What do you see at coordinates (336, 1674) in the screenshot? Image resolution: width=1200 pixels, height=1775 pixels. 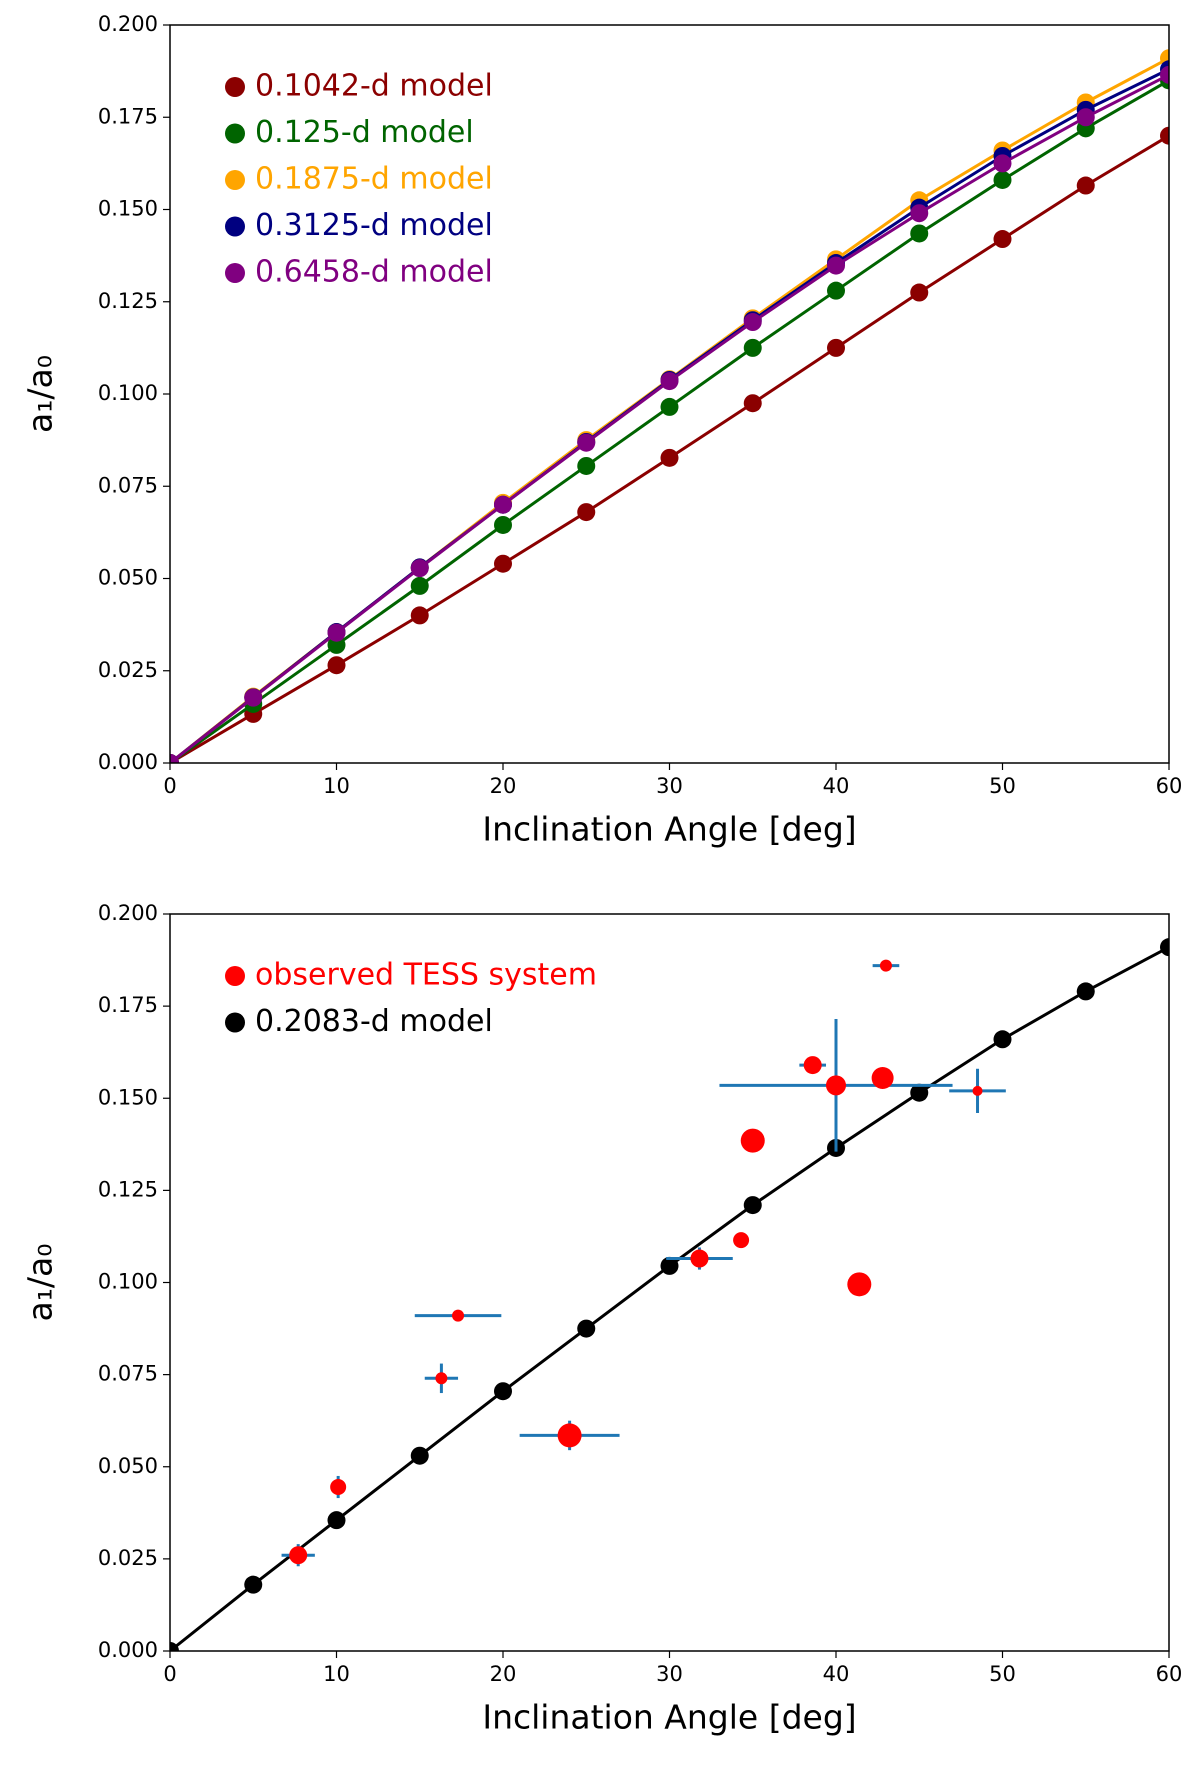 I see `x-tick-label: 10` at bounding box center [336, 1674].